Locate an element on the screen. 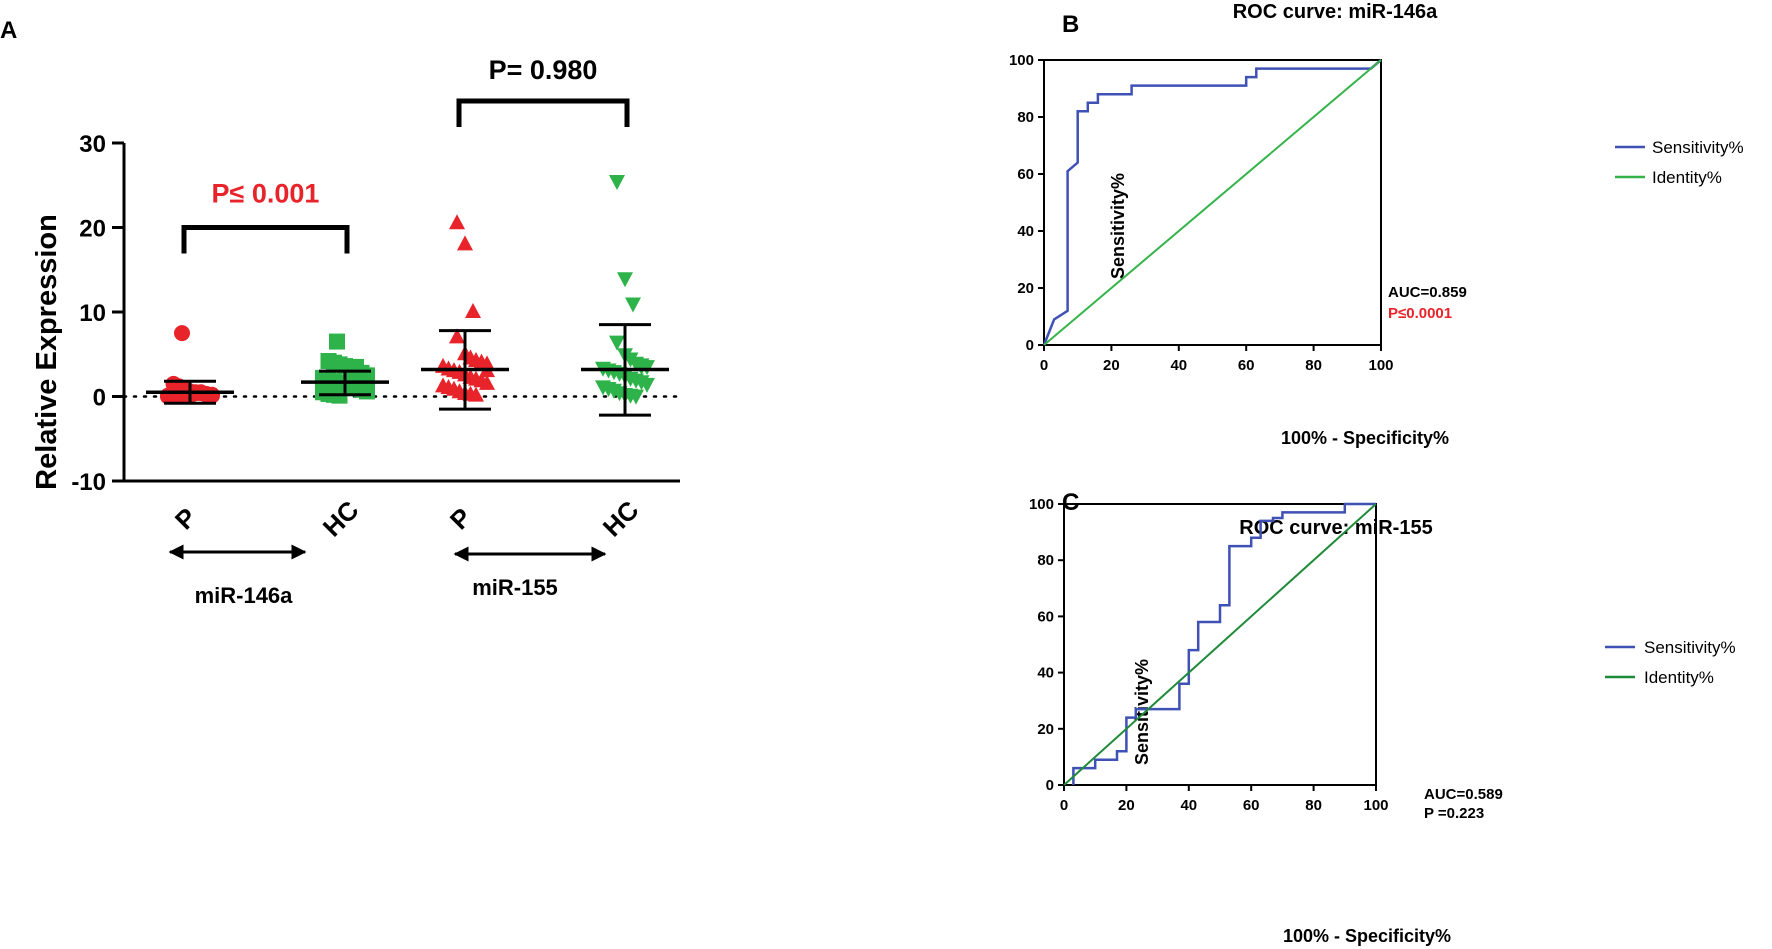  panel-label-a: A is located at coordinates (8, 30).